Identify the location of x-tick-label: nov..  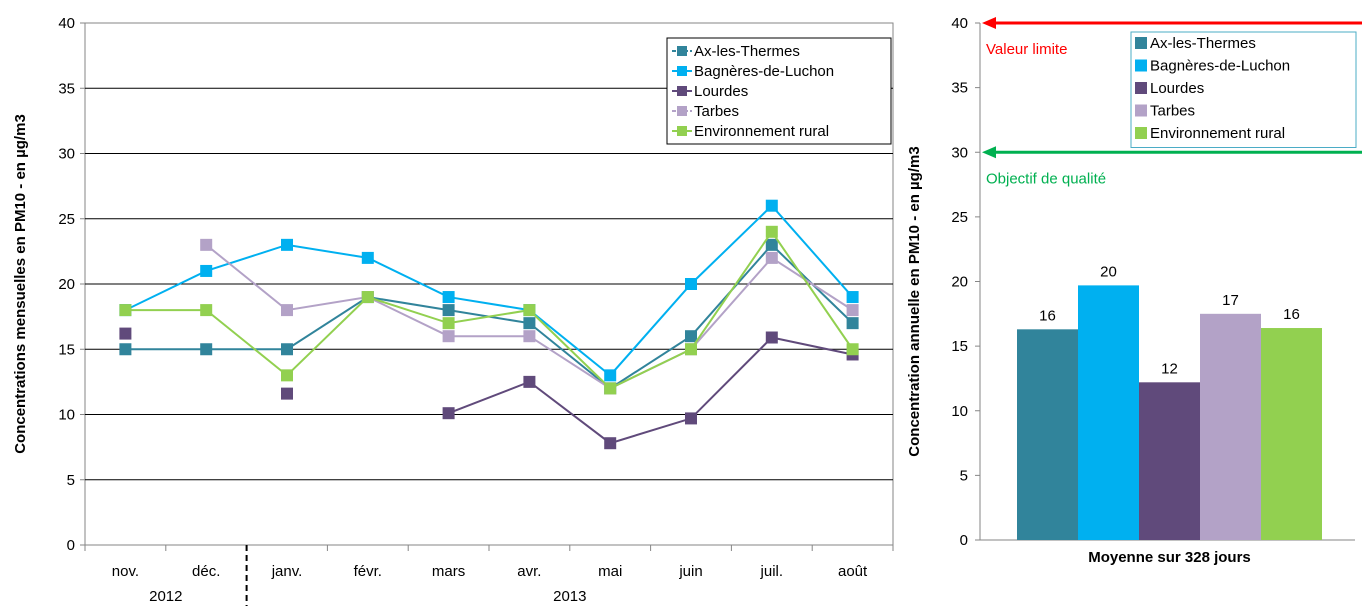
(125, 571).